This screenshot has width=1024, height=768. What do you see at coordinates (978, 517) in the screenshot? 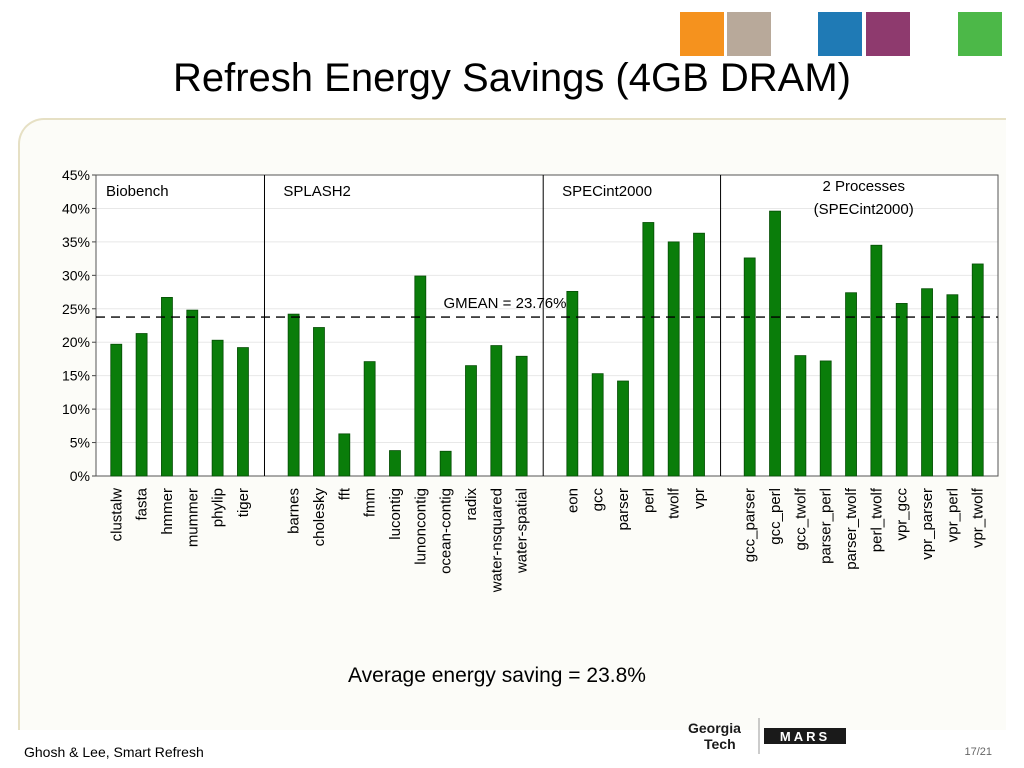
I see `x-tick-label-vpr_twolf: vpr_twolf` at bounding box center [978, 517].